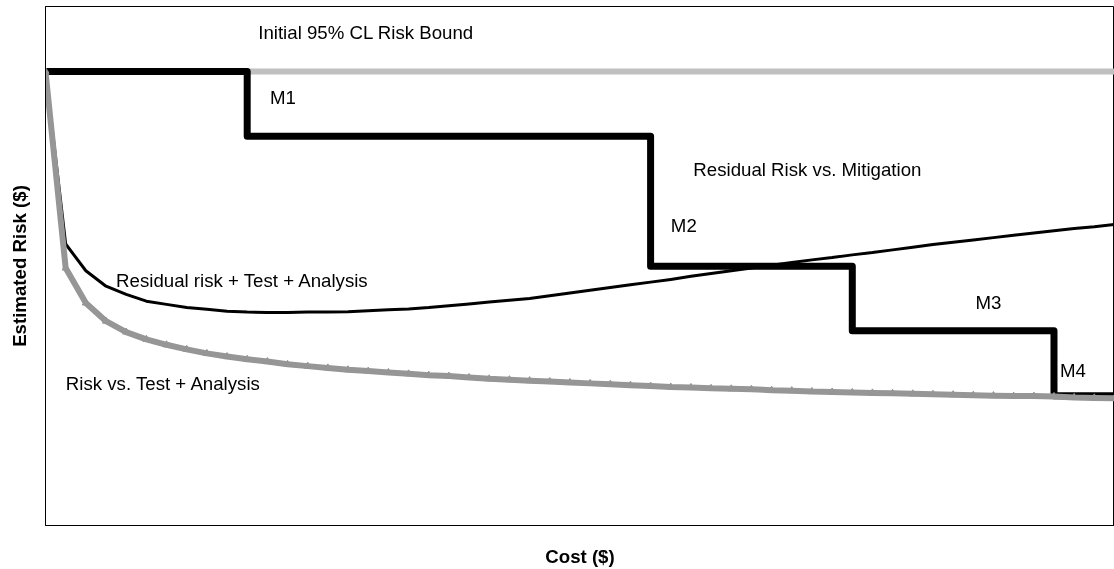 This screenshot has height=569, width=1114. What do you see at coordinates (282, 97) in the screenshot?
I see `annotation: M1` at bounding box center [282, 97].